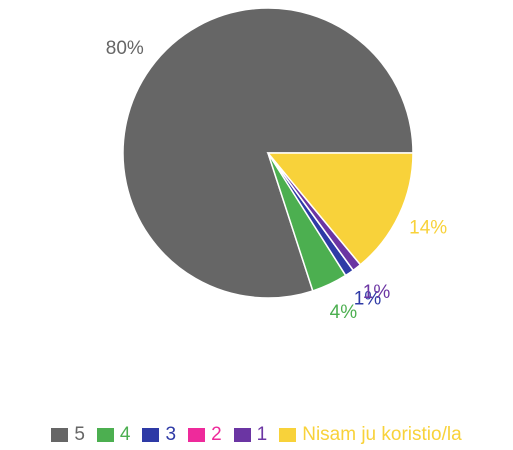 The image size is (513, 450). I want to click on legend-item: 2, so click(205, 435).